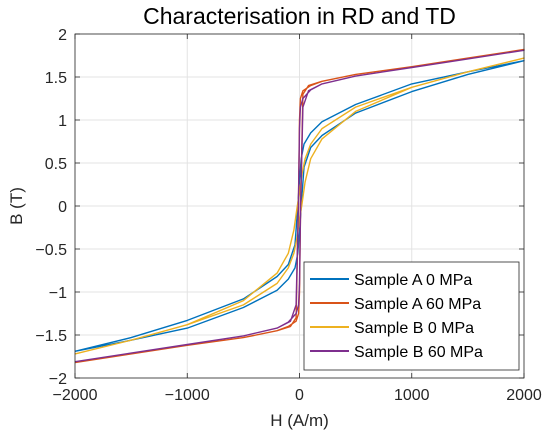  What do you see at coordinates (58, 293) in the screenshot?
I see `y-tick-label: −1` at bounding box center [58, 293].